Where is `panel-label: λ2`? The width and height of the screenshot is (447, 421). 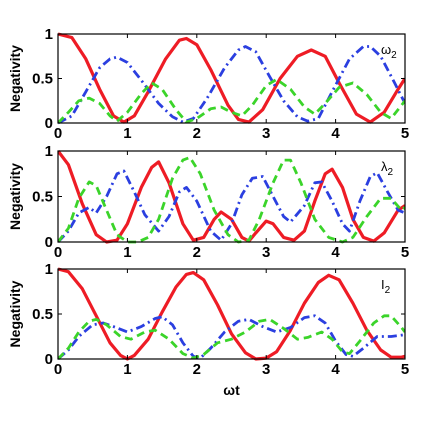
panel-label: λ2 is located at coordinates (387, 168).